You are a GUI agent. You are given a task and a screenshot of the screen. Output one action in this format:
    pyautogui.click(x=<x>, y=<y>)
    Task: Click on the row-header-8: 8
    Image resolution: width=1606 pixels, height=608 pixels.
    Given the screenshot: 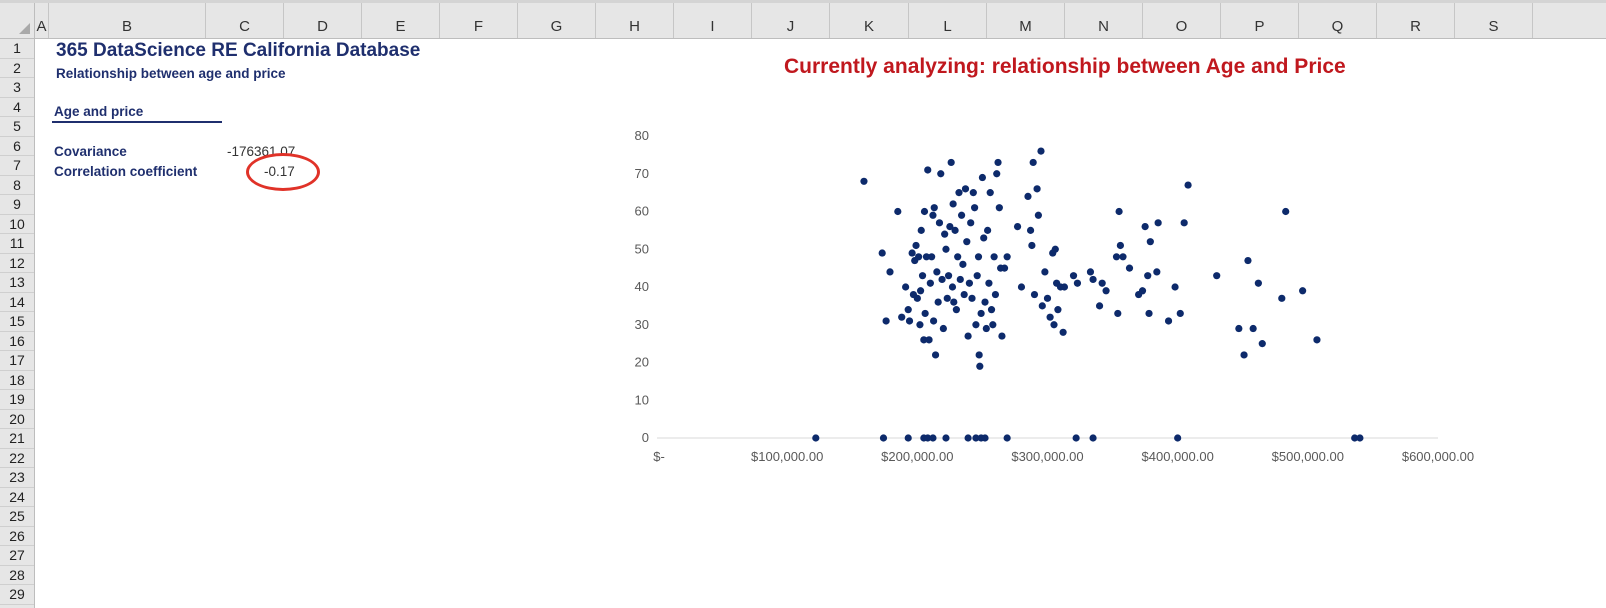 What is the action you would take?
    pyautogui.click(x=17, y=185)
    